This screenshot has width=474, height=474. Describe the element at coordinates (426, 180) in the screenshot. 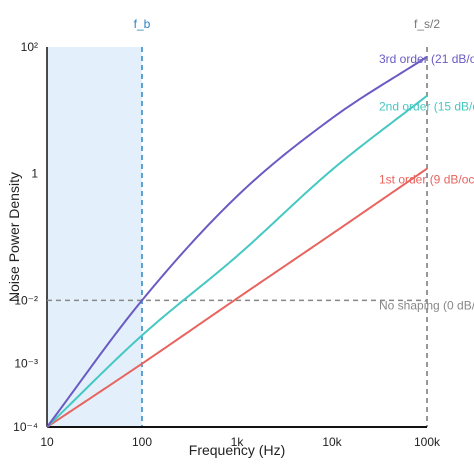

I see `series-label-1: 1st order (9 dB/oct)` at that location.